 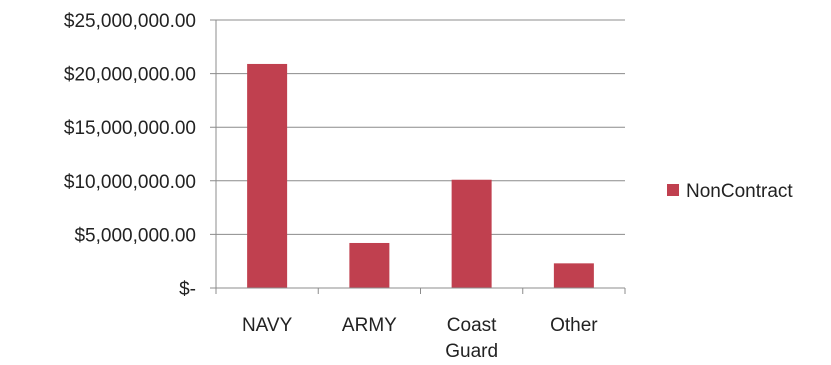 What do you see at coordinates (369, 325) in the screenshot?
I see `x-category-label: ARMY` at bounding box center [369, 325].